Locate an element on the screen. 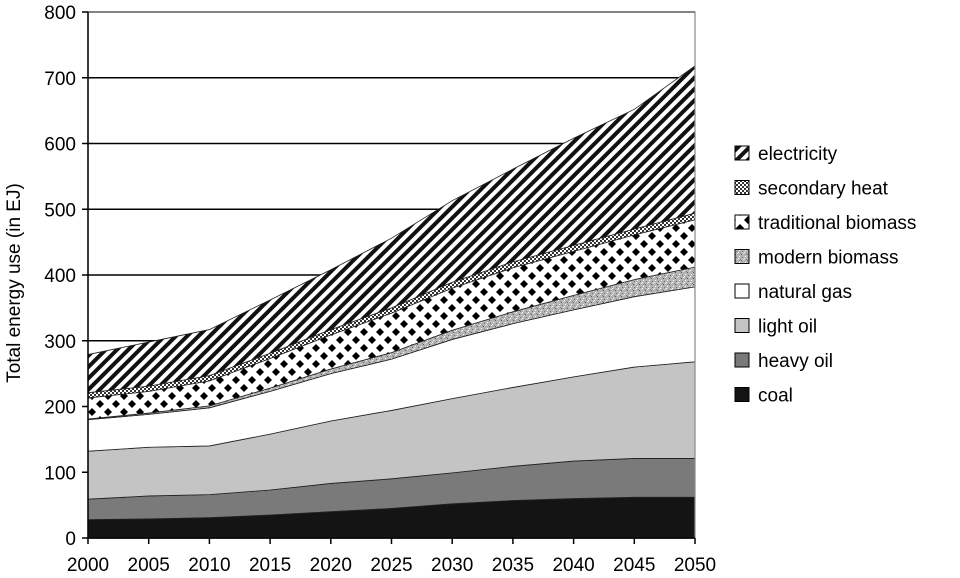 The width and height of the screenshot is (960, 578). y-tick-label: 0 is located at coordinates (70, 539).